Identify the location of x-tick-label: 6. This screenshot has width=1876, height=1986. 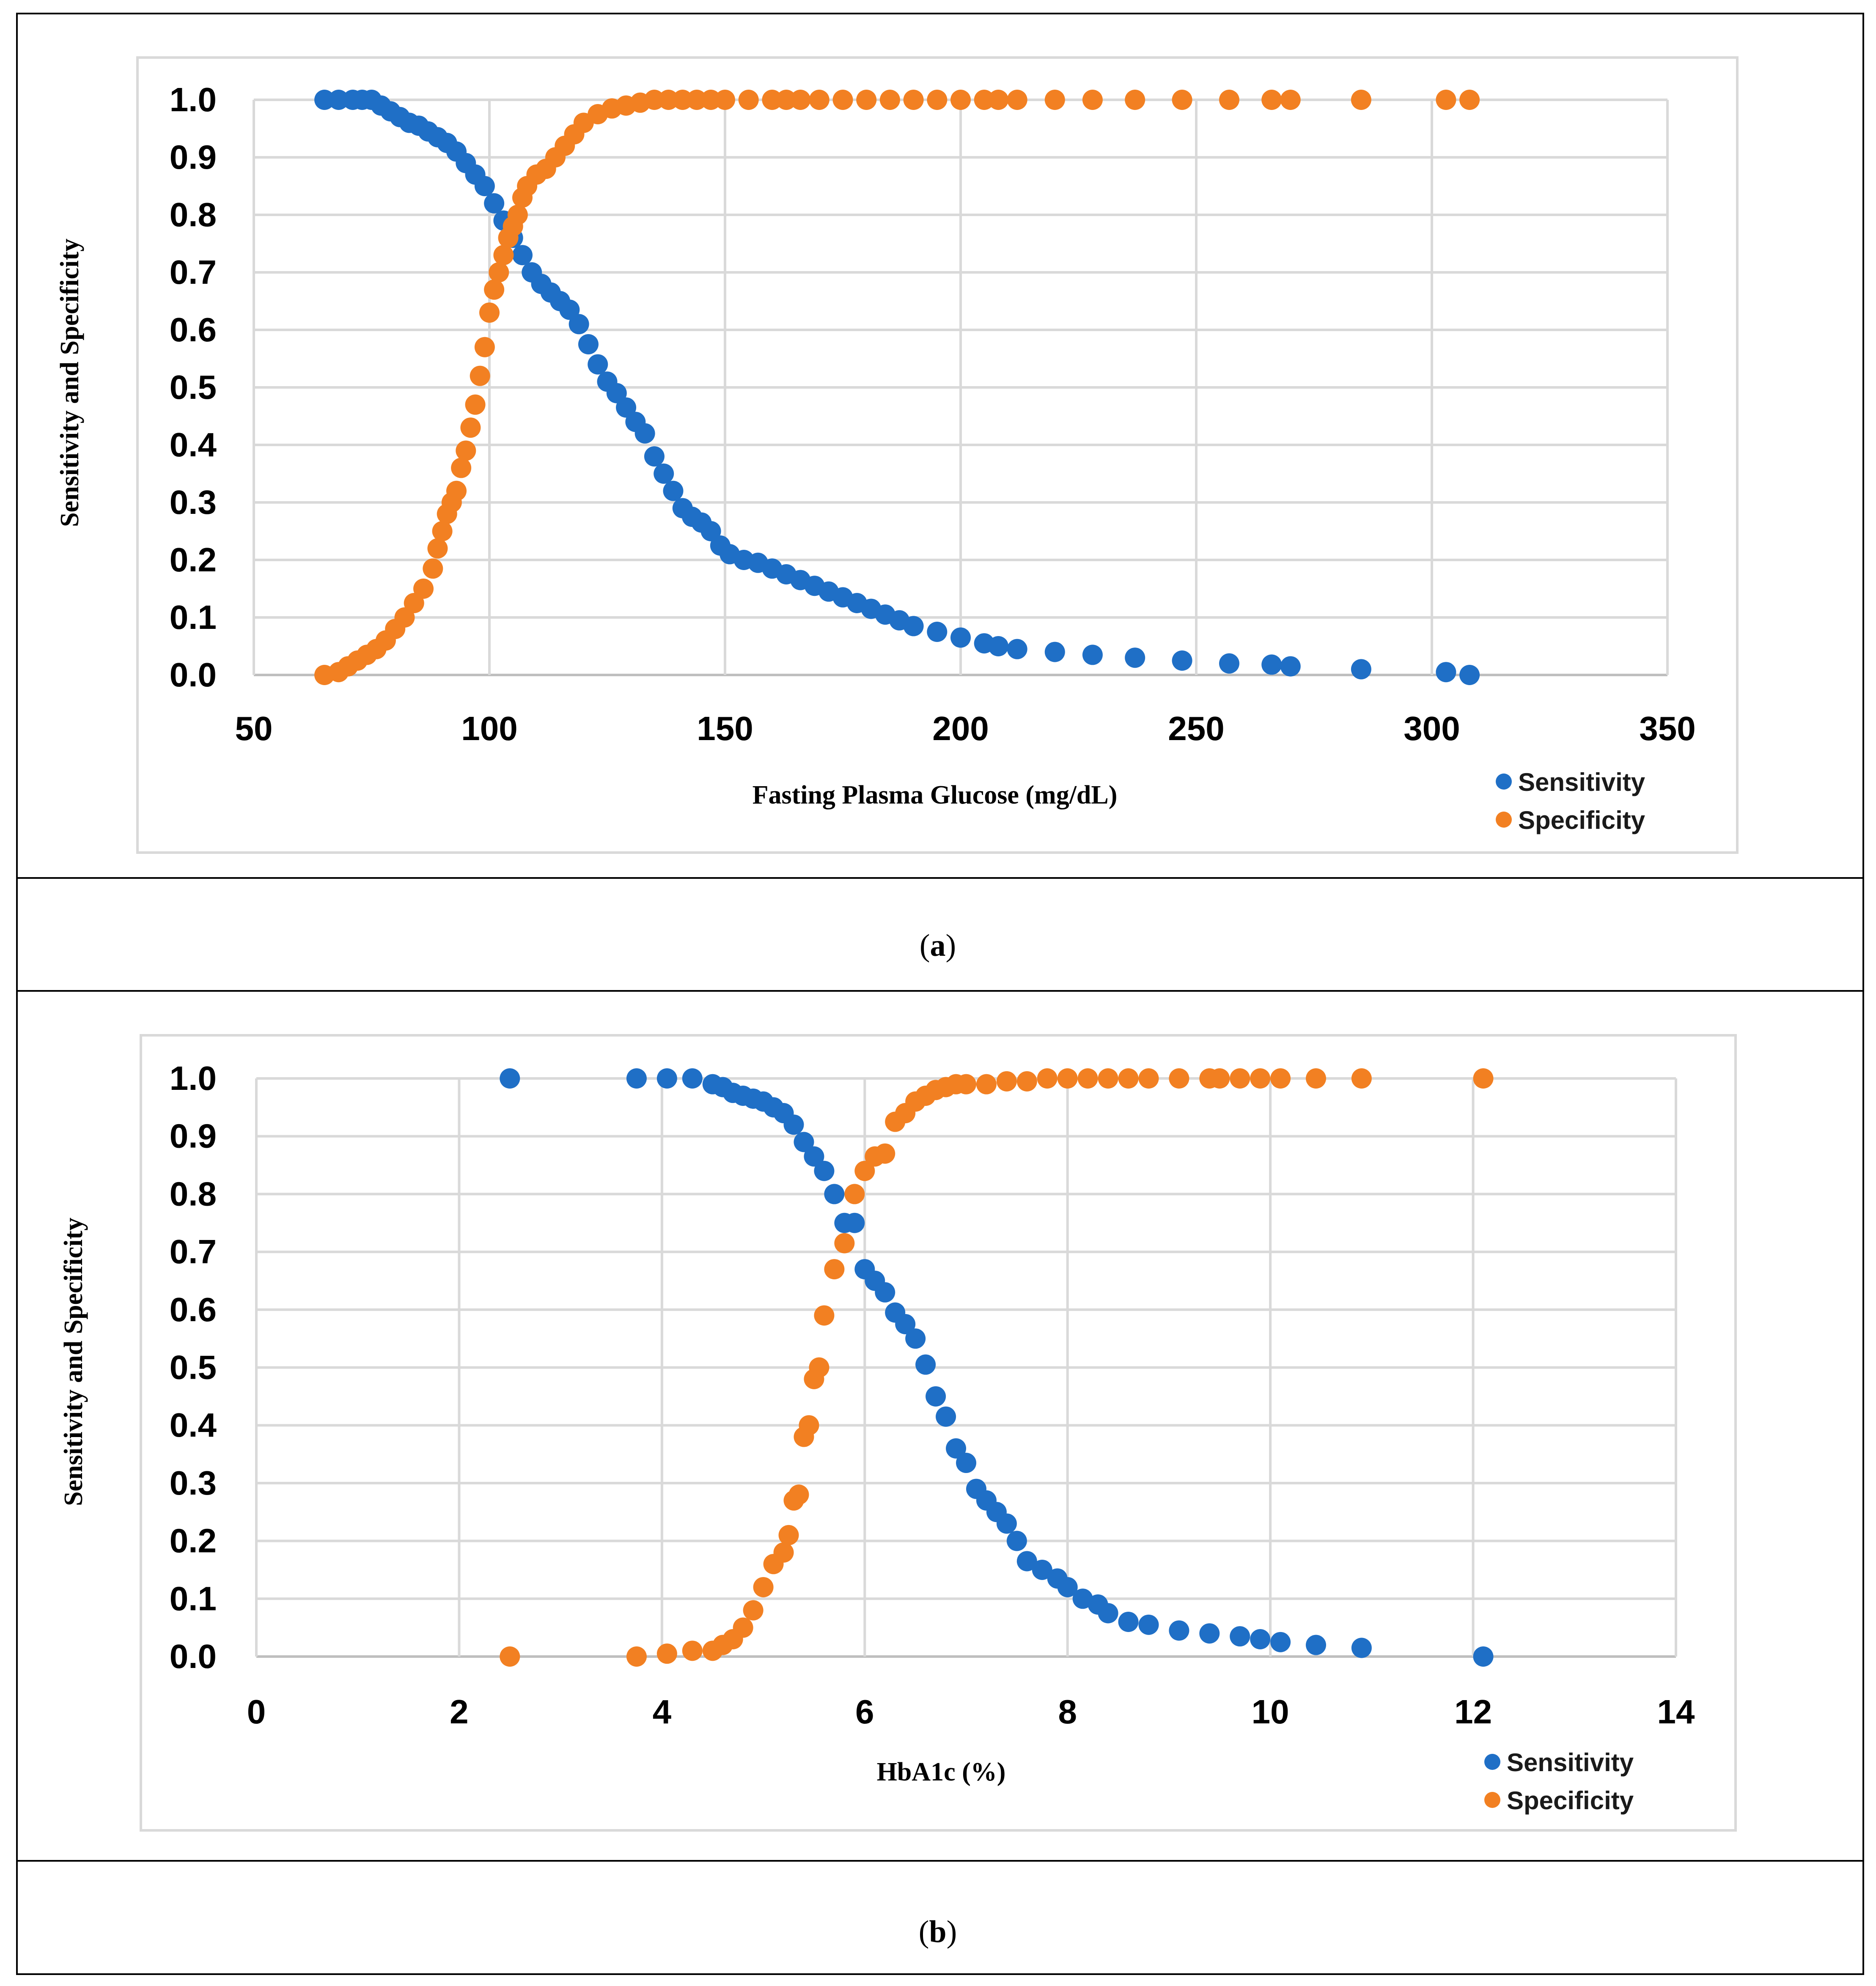
(864, 1712).